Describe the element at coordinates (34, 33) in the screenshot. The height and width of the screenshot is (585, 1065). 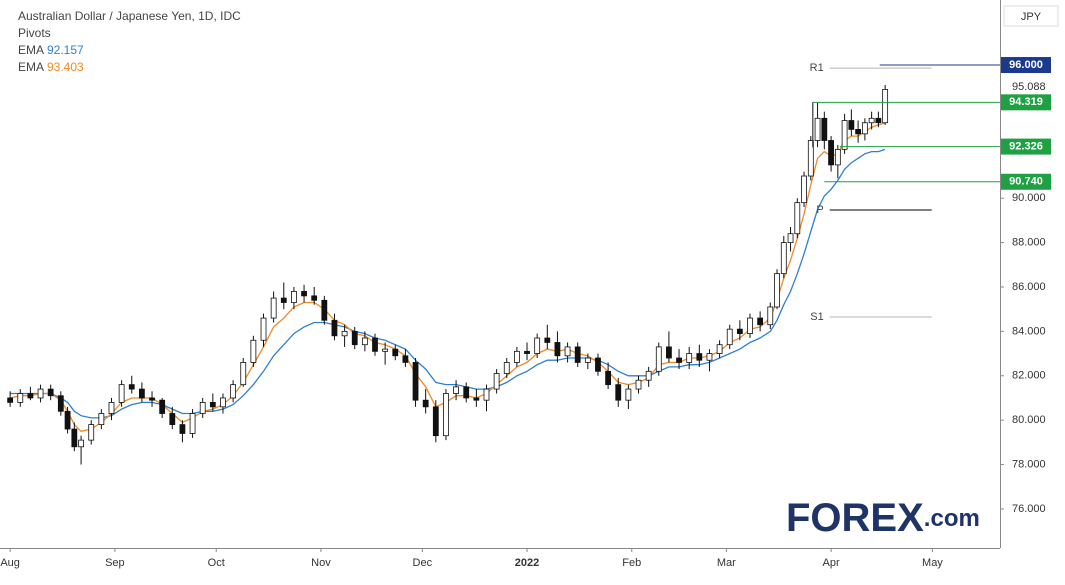
I see `subtitle: Pivots` at that location.